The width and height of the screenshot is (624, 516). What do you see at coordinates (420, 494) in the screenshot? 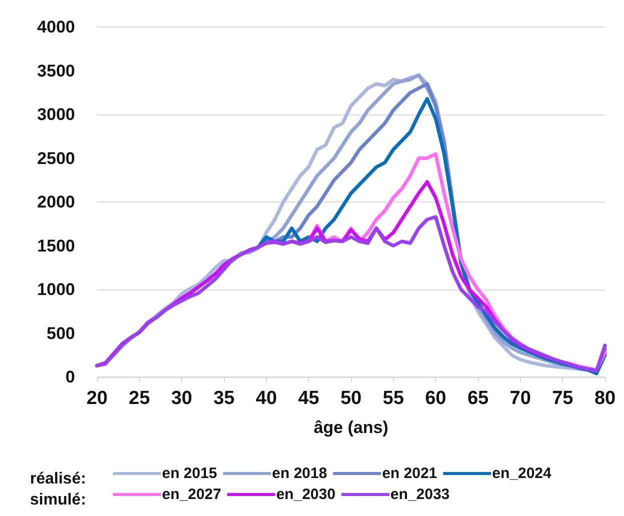
I see `legend-label: en_2033` at bounding box center [420, 494].